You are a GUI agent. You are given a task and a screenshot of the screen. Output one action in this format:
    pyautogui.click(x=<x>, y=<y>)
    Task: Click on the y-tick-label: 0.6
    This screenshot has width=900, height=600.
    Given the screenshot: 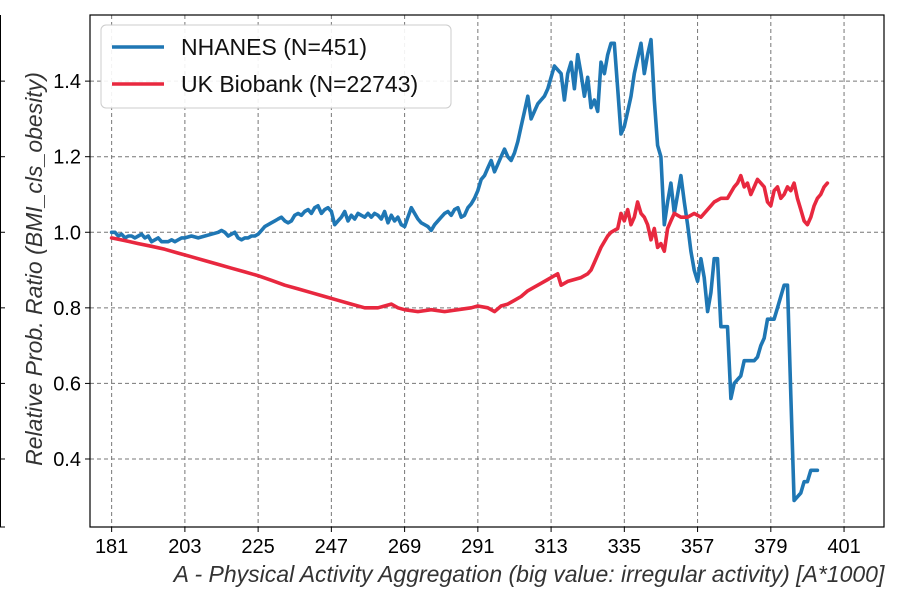 What is the action you would take?
    pyautogui.click(x=67, y=384)
    